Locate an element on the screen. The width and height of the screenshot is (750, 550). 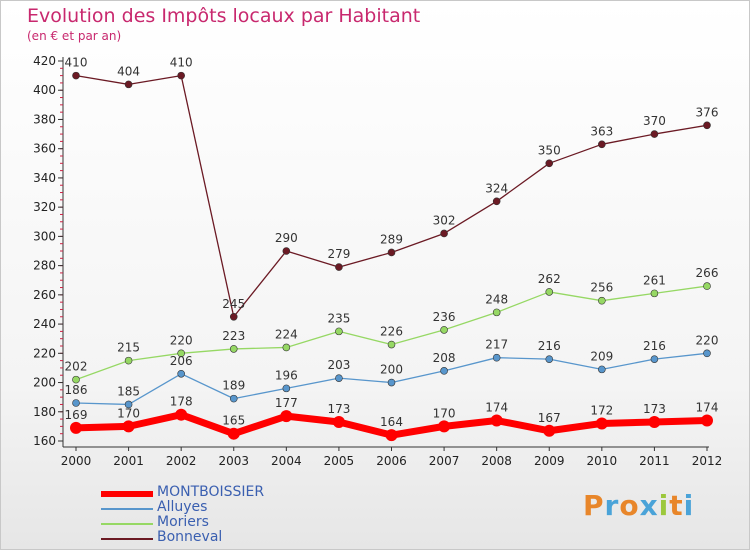
data-label: 224 is located at coordinates (286, 334).